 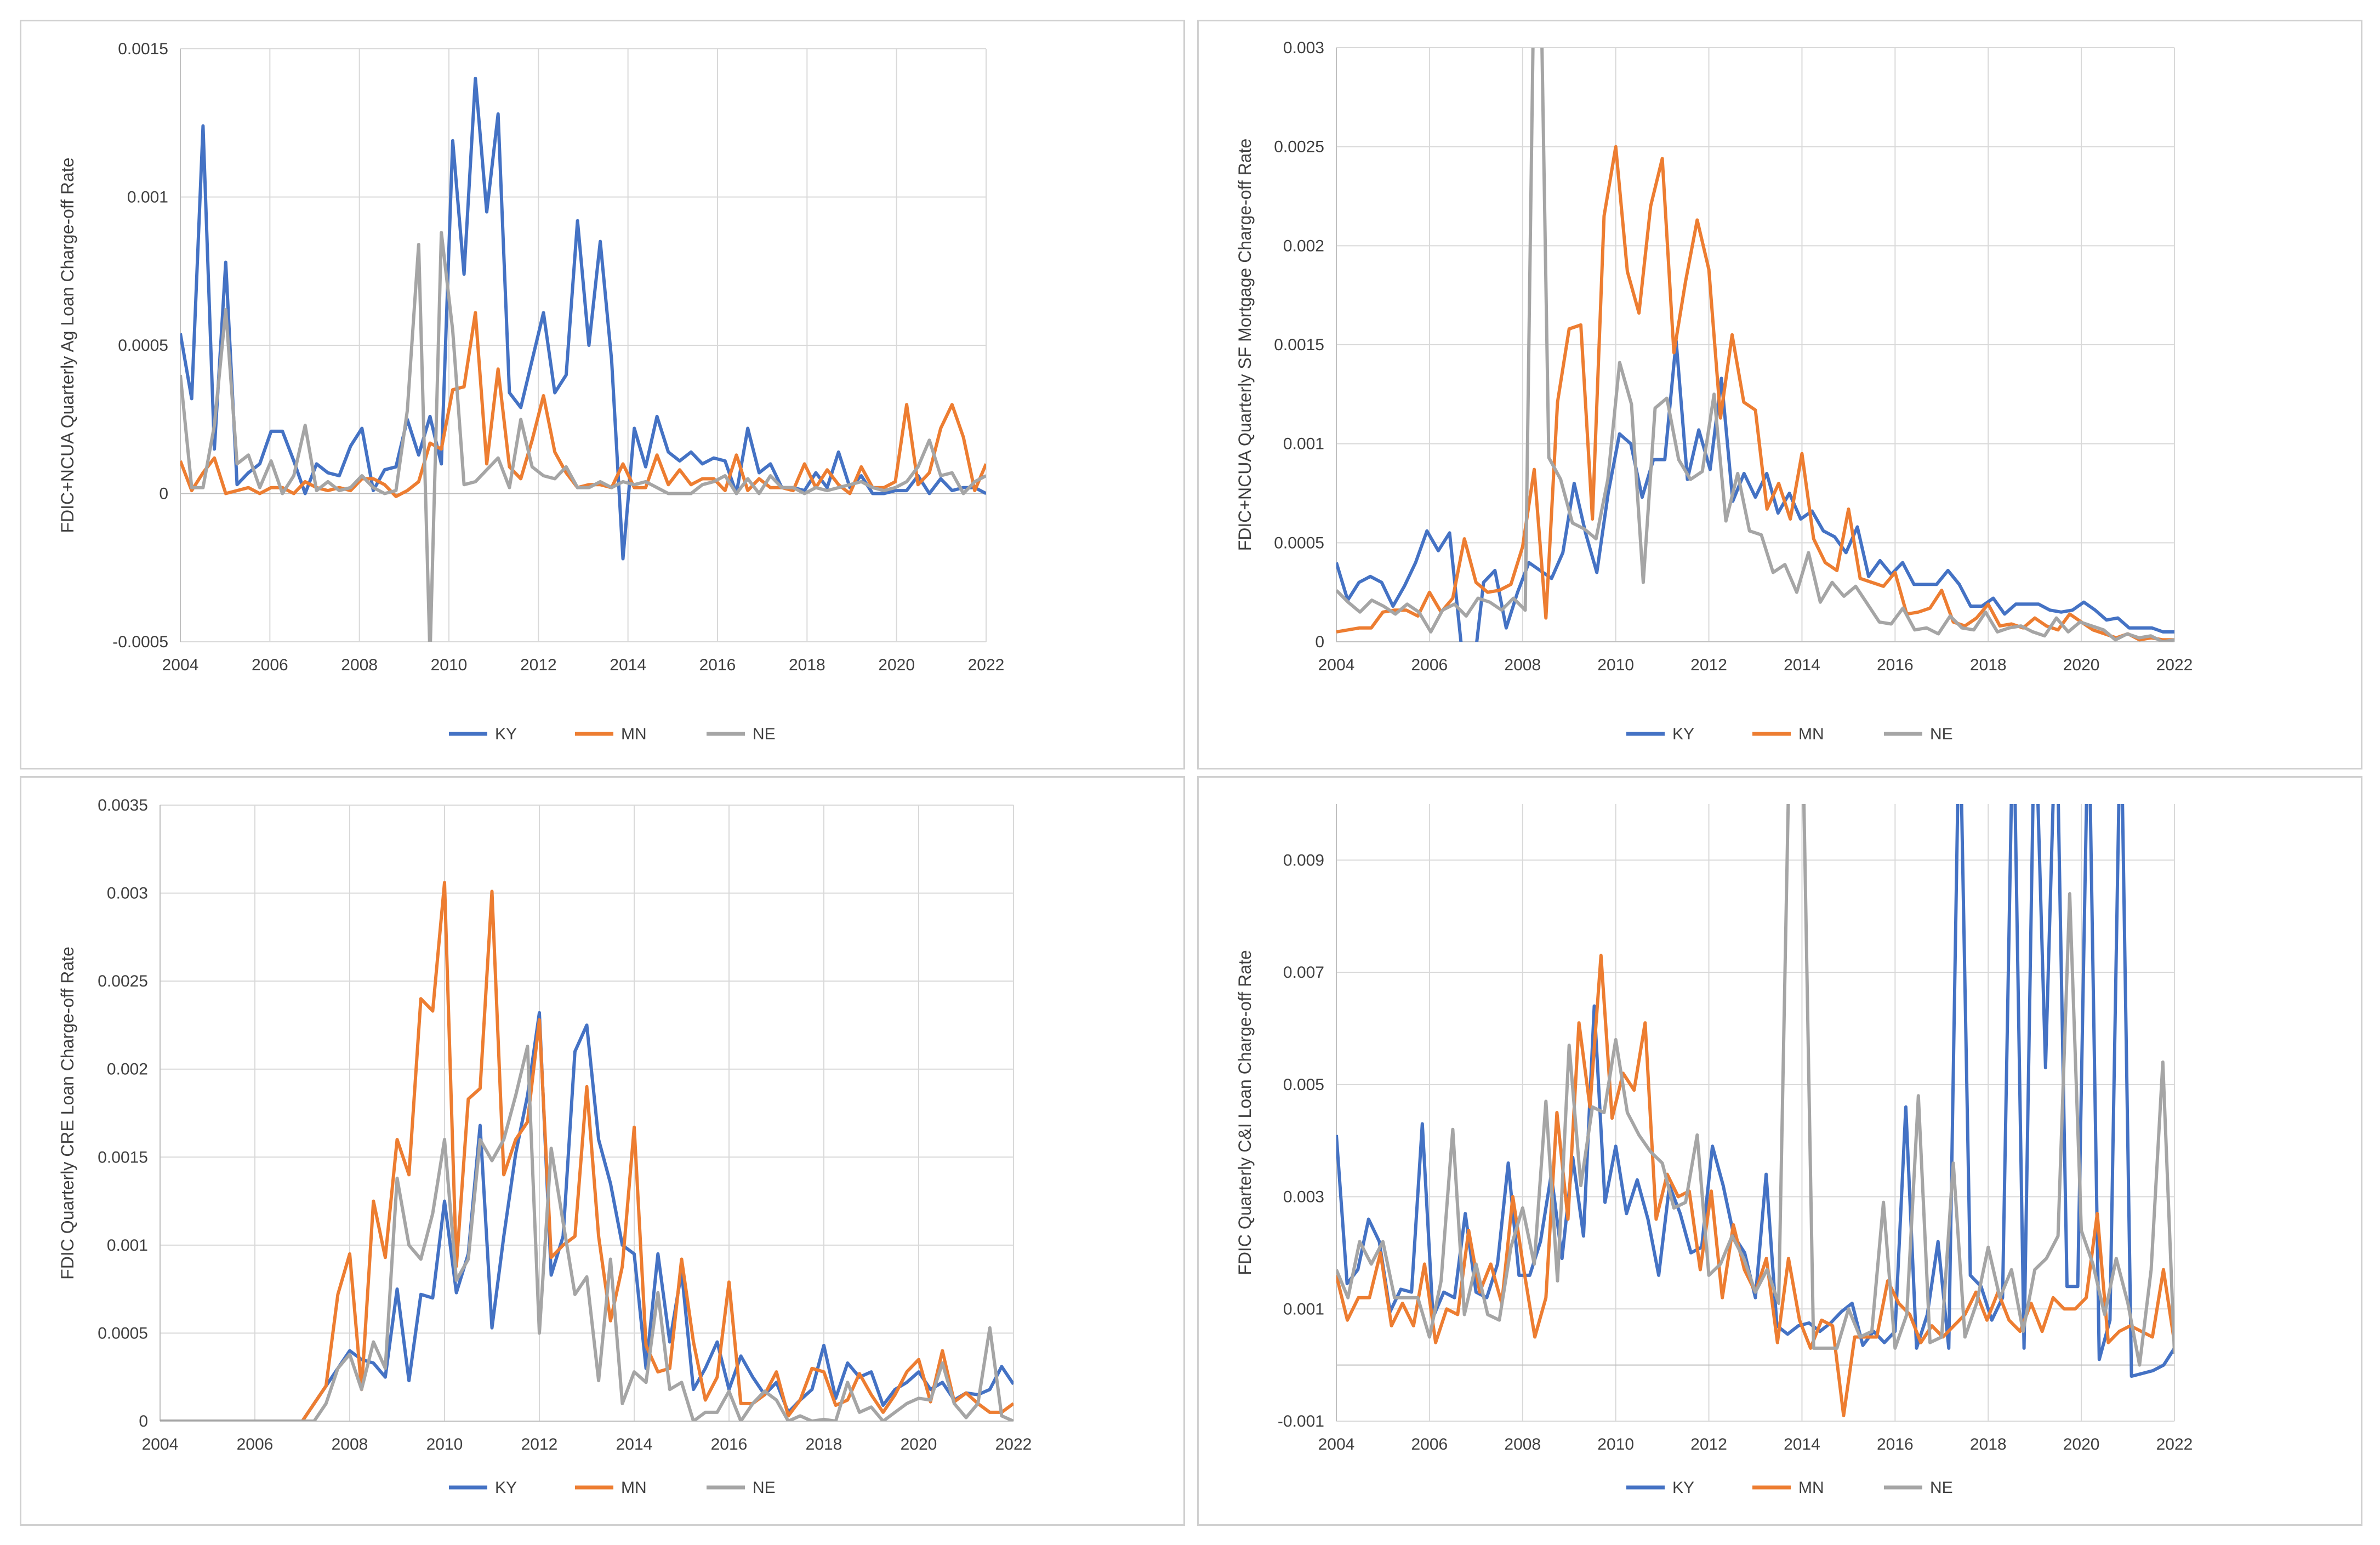 What do you see at coordinates (123, 805) in the screenshot?
I see `y-tick-label: 0.0035` at bounding box center [123, 805].